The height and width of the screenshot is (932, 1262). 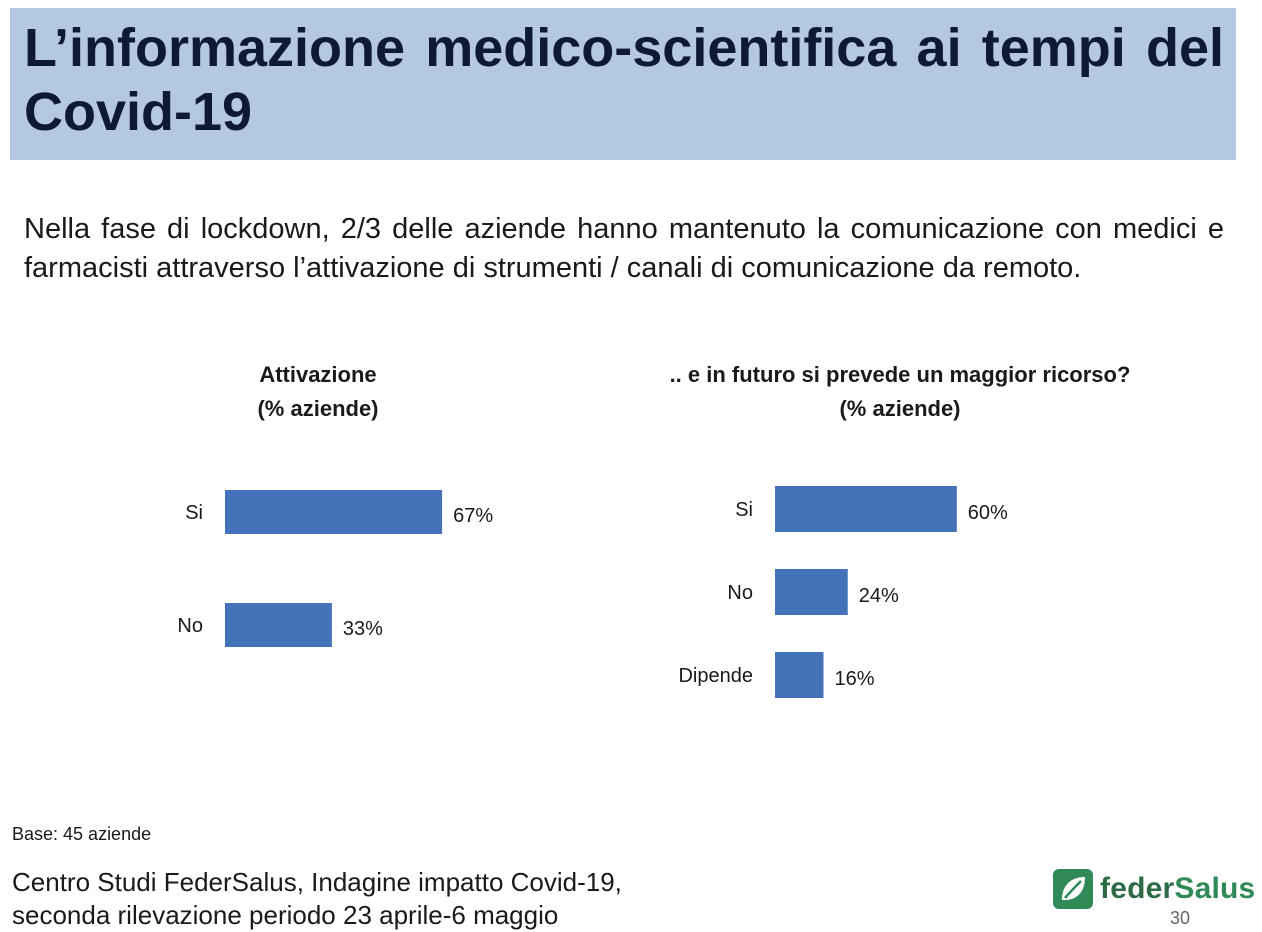 I want to click on chart-2-bar-si, so click(x=866, y=509).